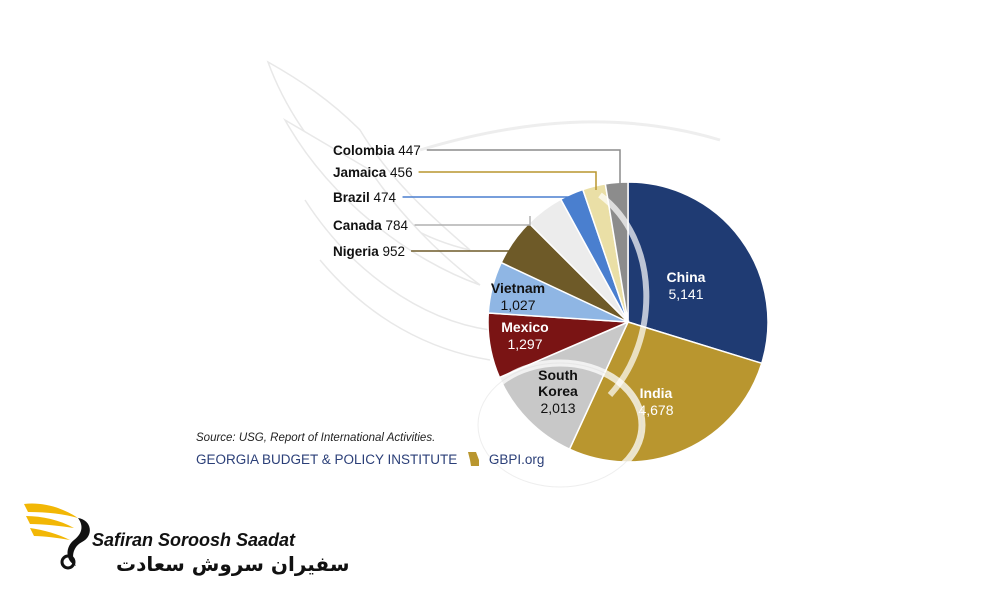  What do you see at coordinates (353, 197) in the screenshot?
I see `callout-name: Brazil` at bounding box center [353, 197].